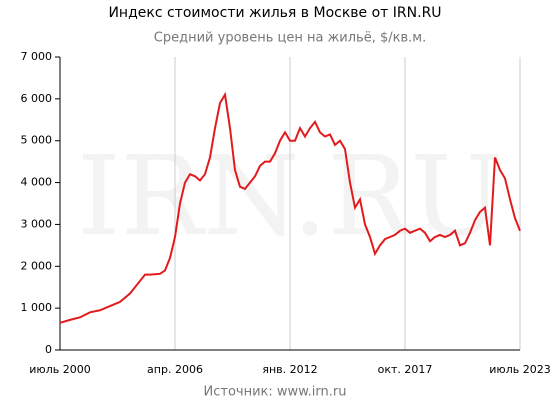  What do you see at coordinates (289, 369) in the screenshot?
I see `x-tick-label: янв. 2012` at bounding box center [289, 369].